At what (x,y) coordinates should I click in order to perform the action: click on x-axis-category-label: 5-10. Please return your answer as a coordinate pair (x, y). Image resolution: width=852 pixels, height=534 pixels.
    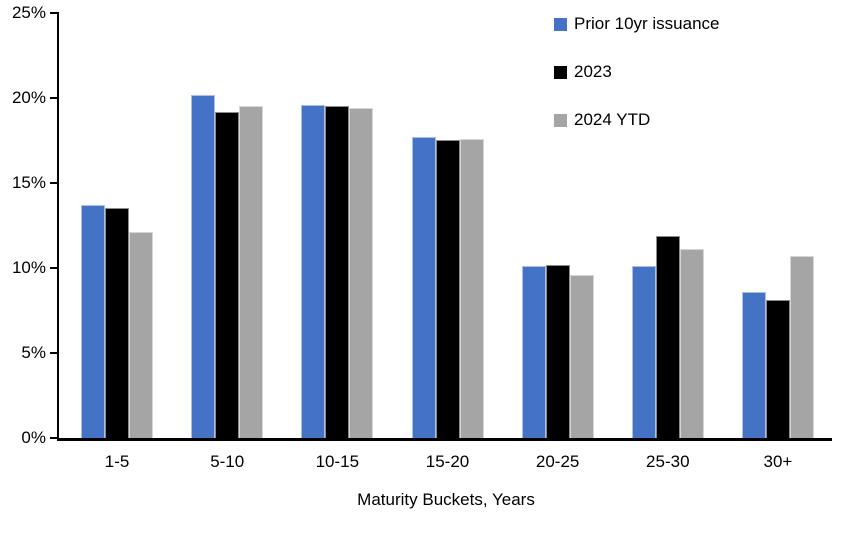
    Looking at the image, I should click on (227, 461).